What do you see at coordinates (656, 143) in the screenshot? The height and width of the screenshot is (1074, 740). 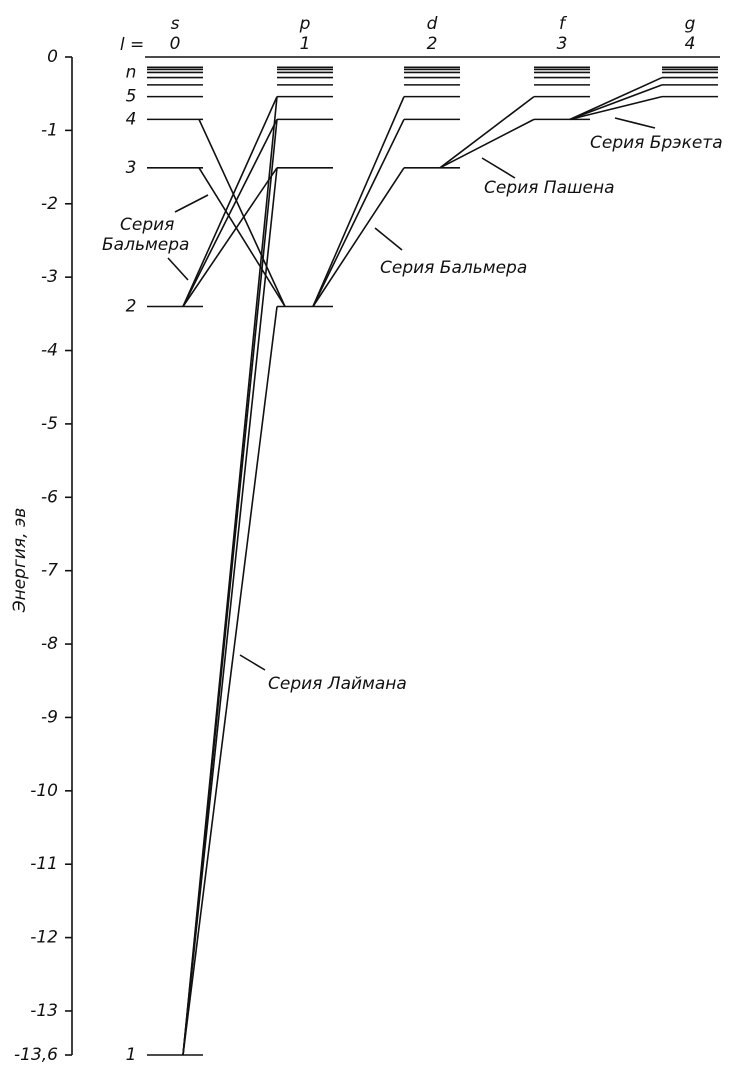 I see `annotation: Серия Брэкета` at bounding box center [656, 143].